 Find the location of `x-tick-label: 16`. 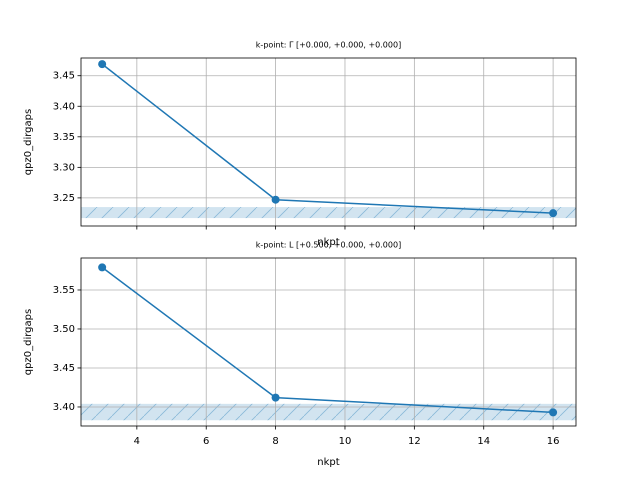

x-tick-label: 16 is located at coordinates (553, 441).